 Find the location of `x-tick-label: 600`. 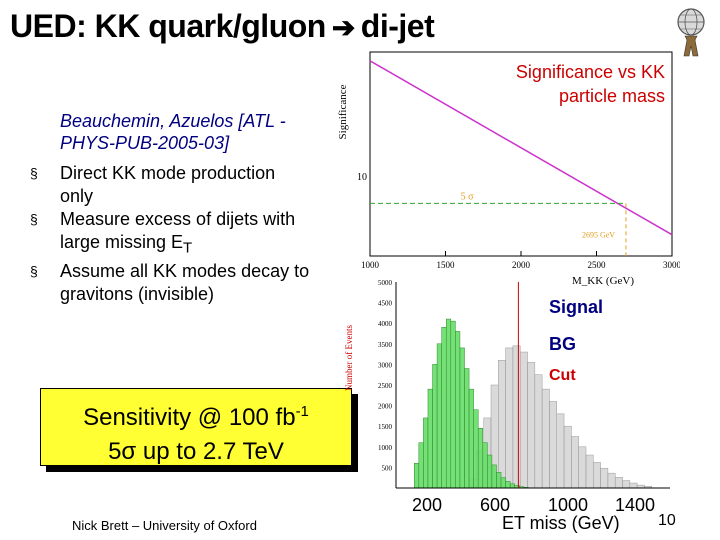

x-tick-label: 600 is located at coordinates (495, 505).